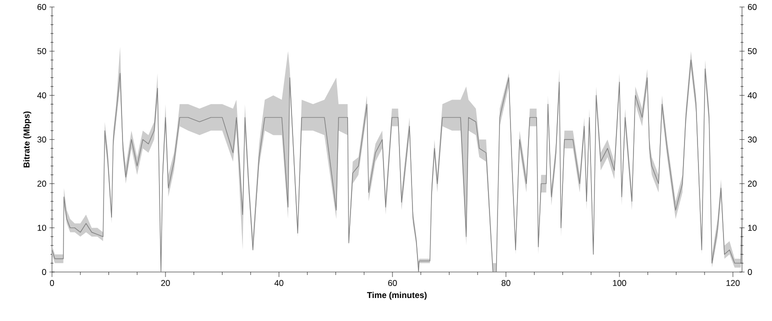 Image resolution: width=772 pixels, height=321 pixels. What do you see at coordinates (750, 272) in the screenshot?
I see `y2-tick-label: 0` at bounding box center [750, 272].